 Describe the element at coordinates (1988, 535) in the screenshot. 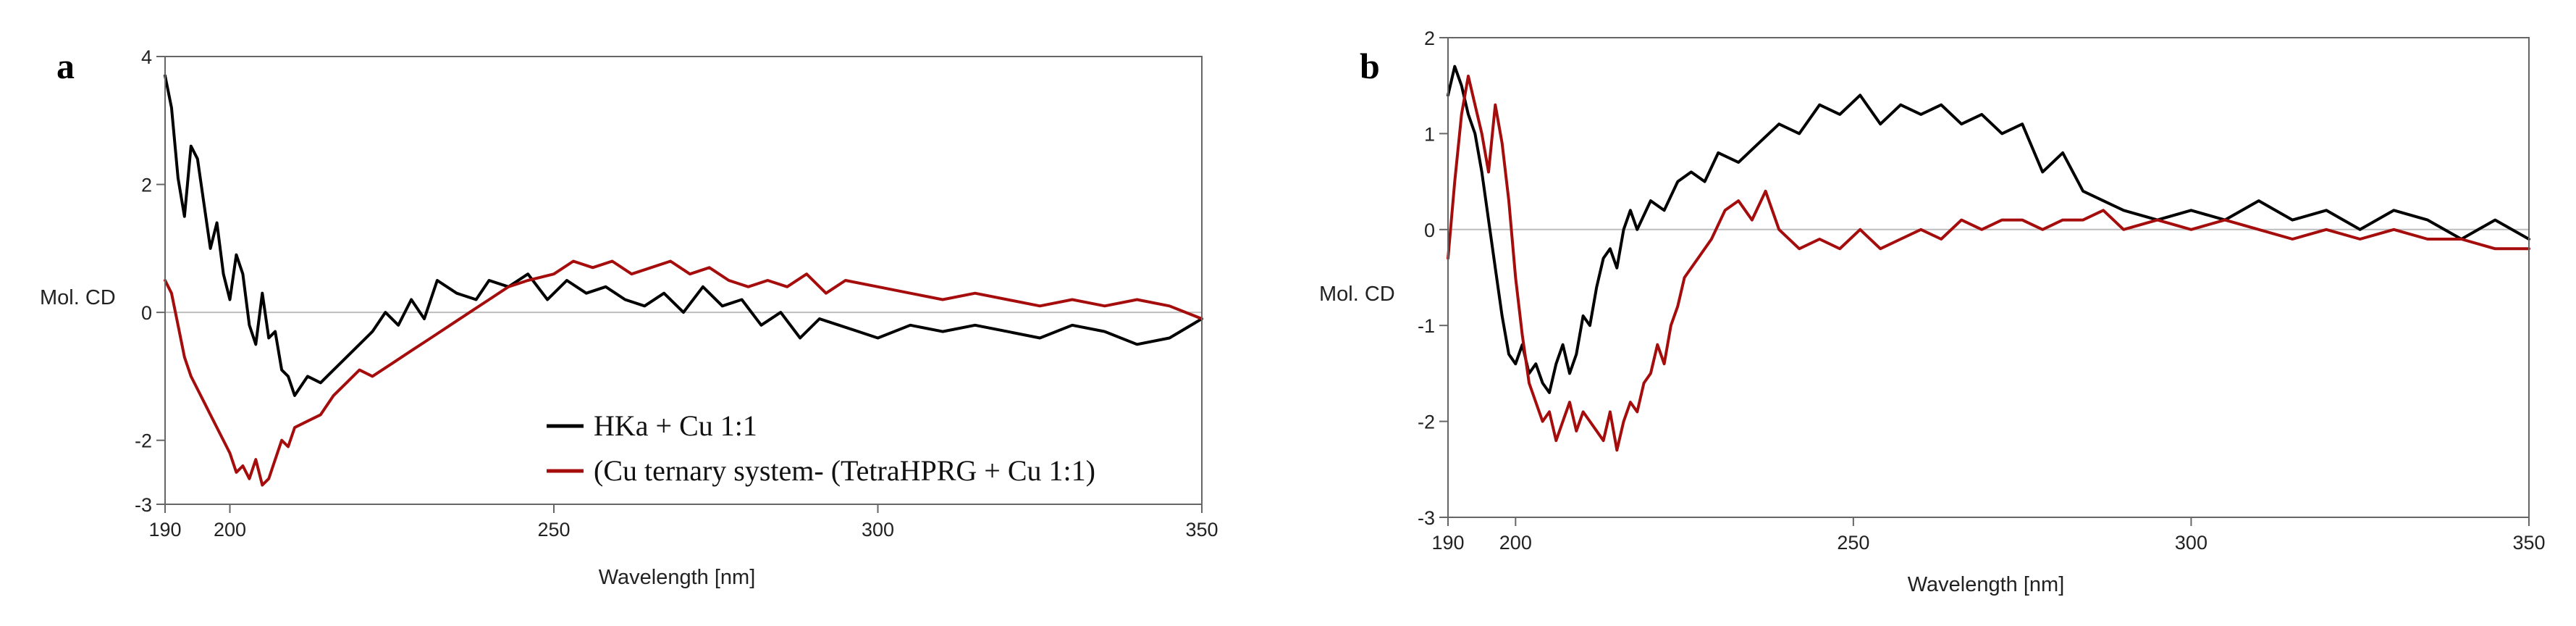

I see `x-ticks-b: 190 200 250 300 350` at that location.